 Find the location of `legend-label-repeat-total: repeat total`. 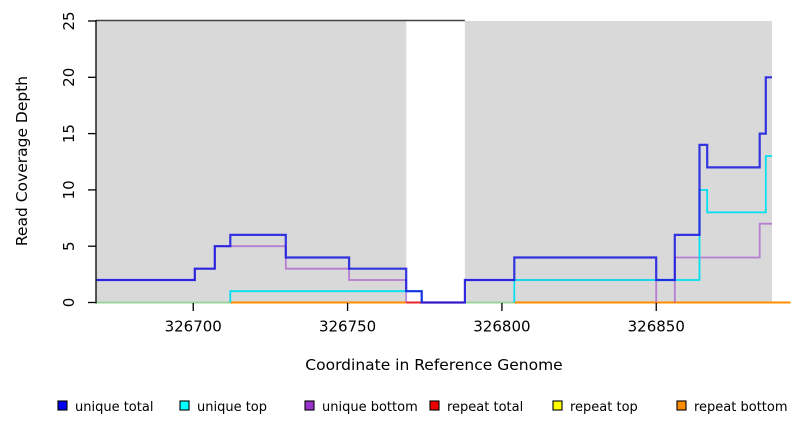

legend-label-repeat-total: repeat total is located at coordinates (485, 407).